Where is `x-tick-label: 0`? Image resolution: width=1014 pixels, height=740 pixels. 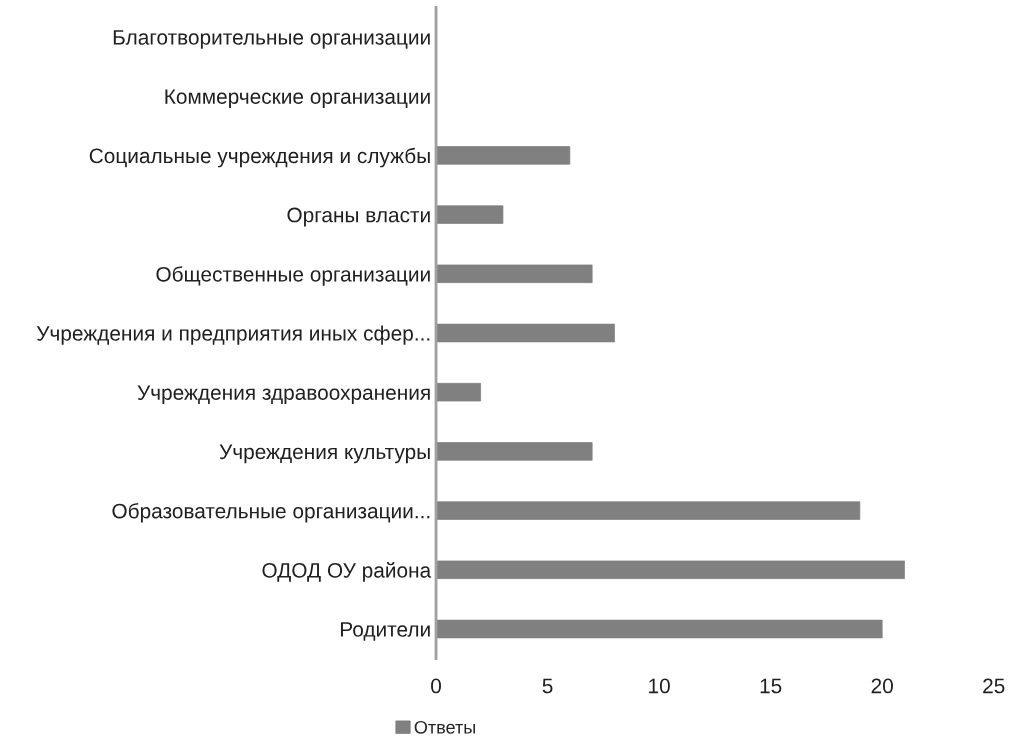
x-tick-label: 0 is located at coordinates (436, 686).